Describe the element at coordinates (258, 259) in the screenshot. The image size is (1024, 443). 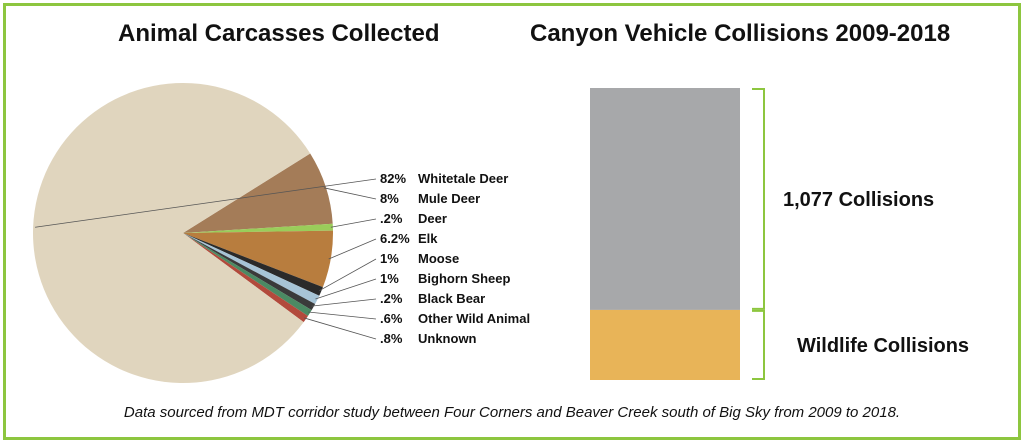
I see `pie-slice-elk` at that location.